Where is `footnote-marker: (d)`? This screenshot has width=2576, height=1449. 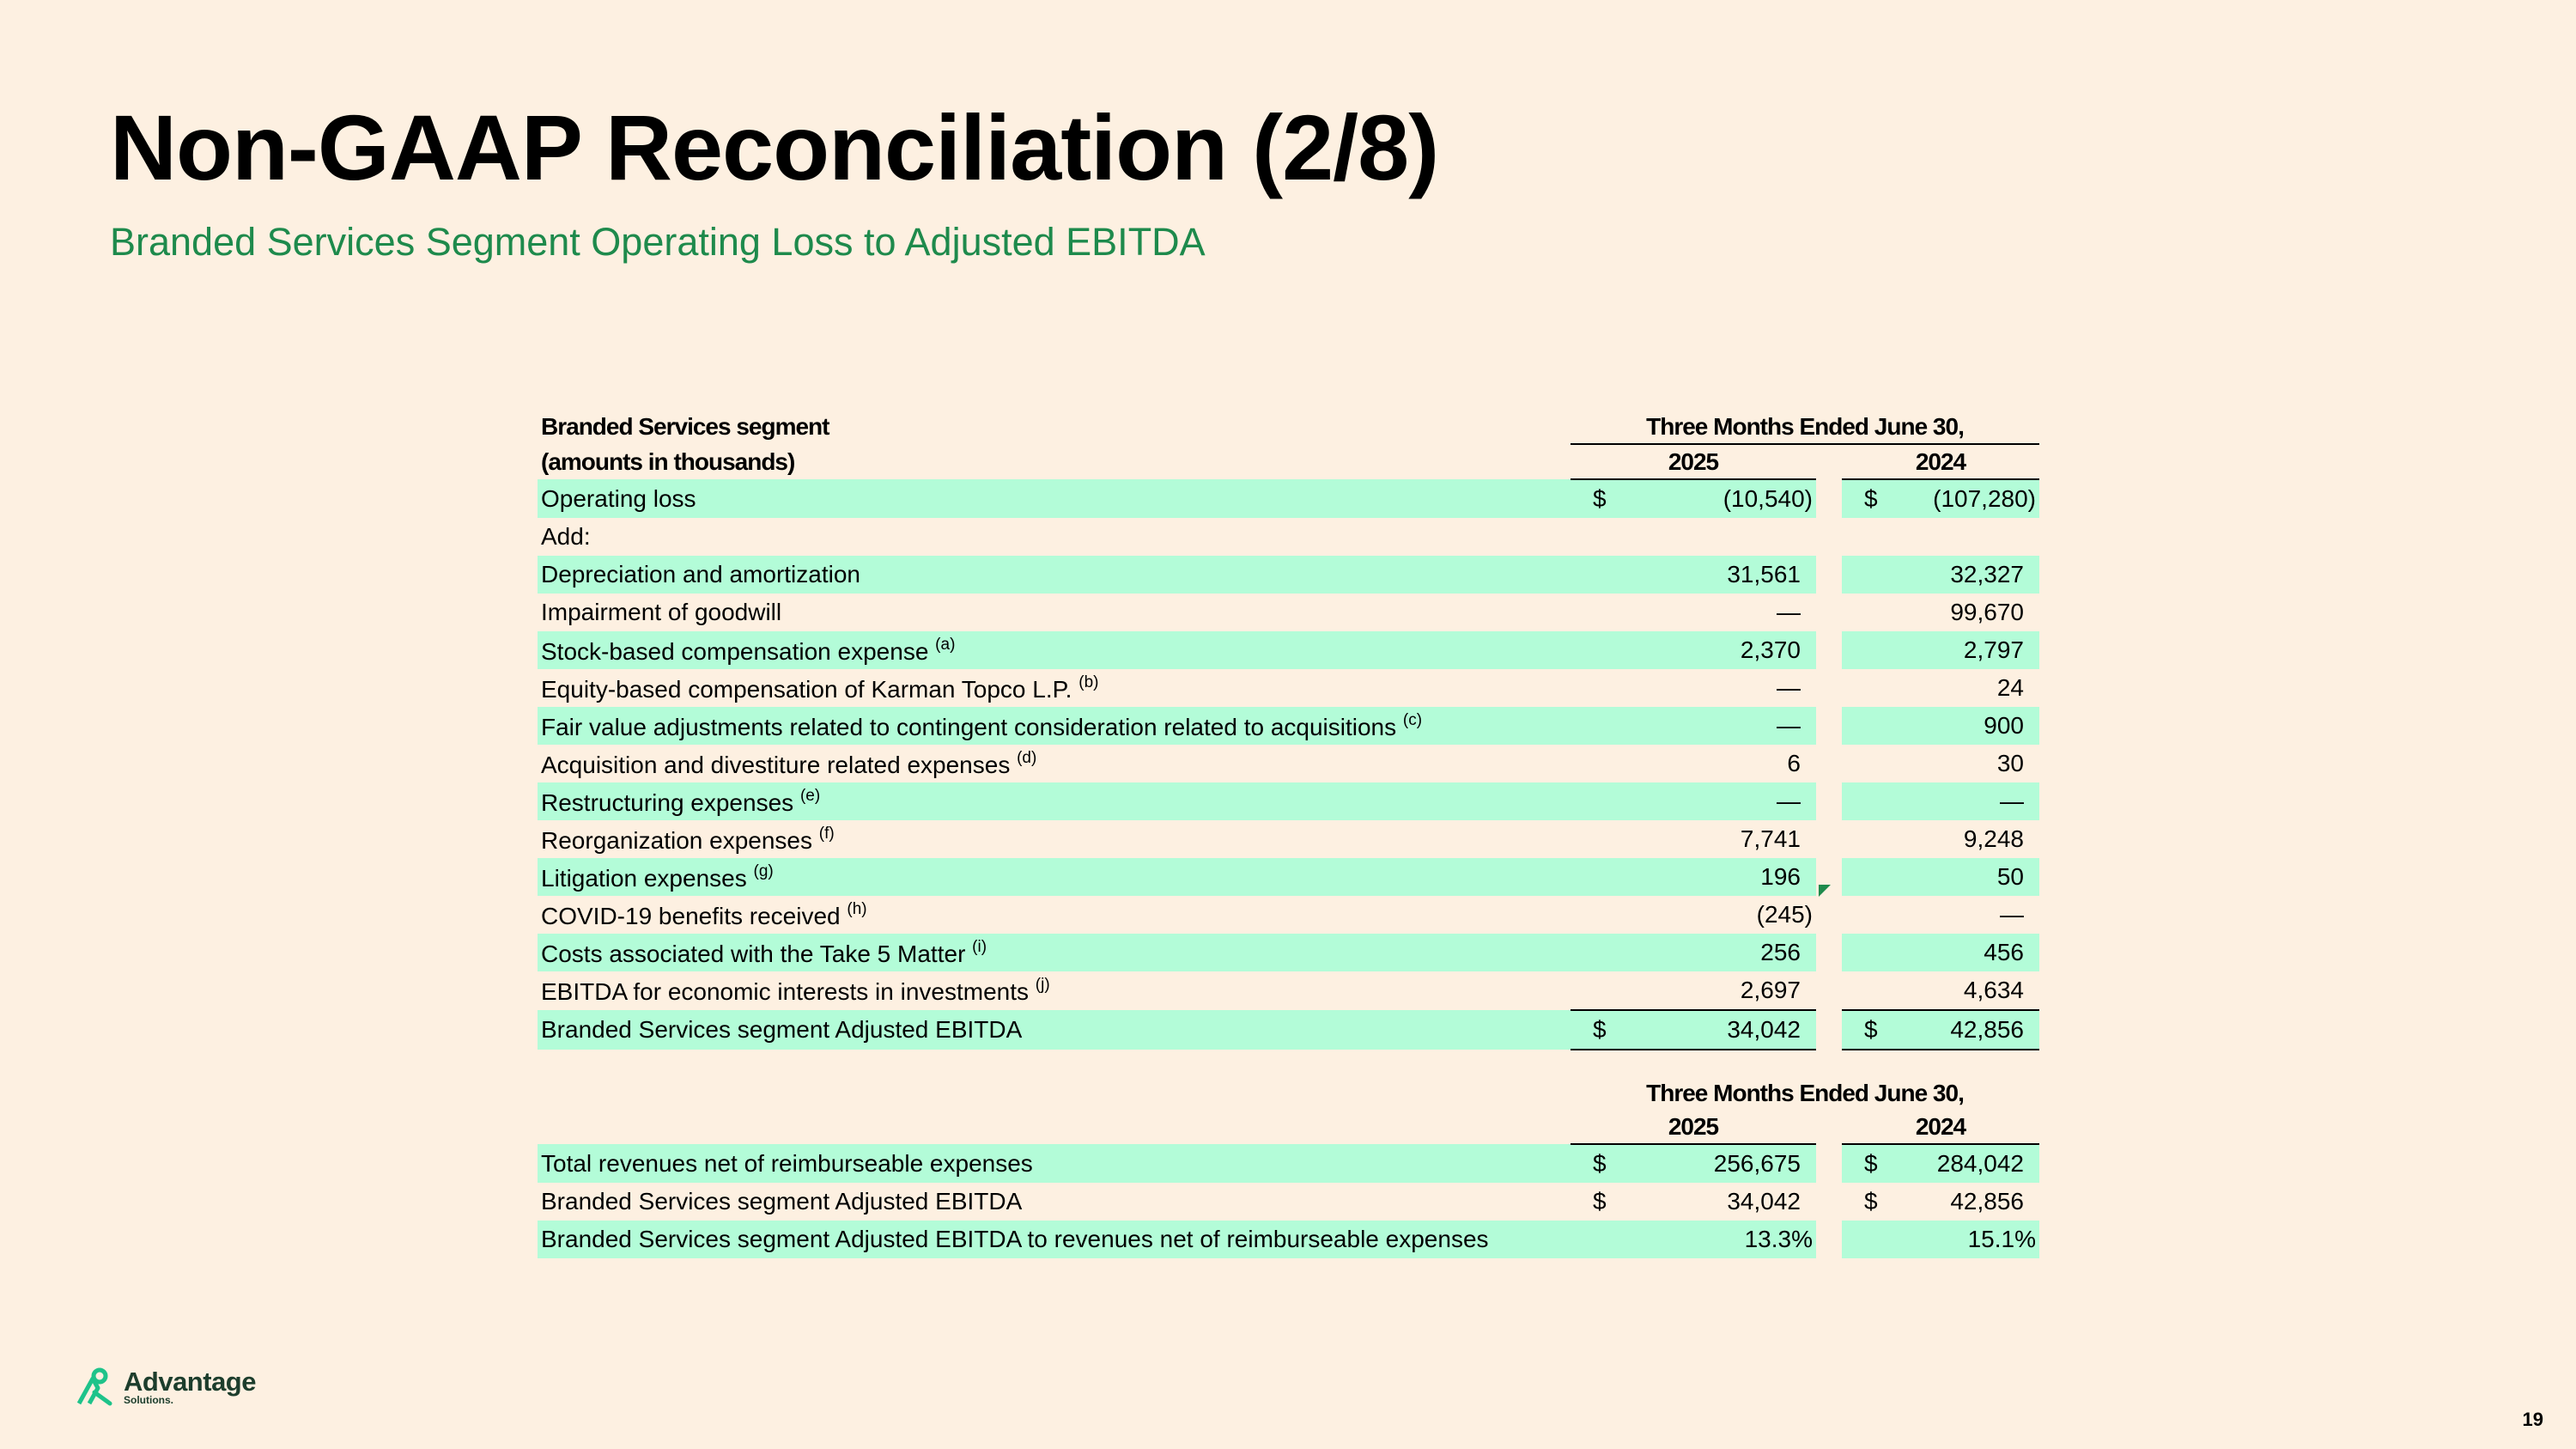 footnote-marker: (d) is located at coordinates (1027, 757).